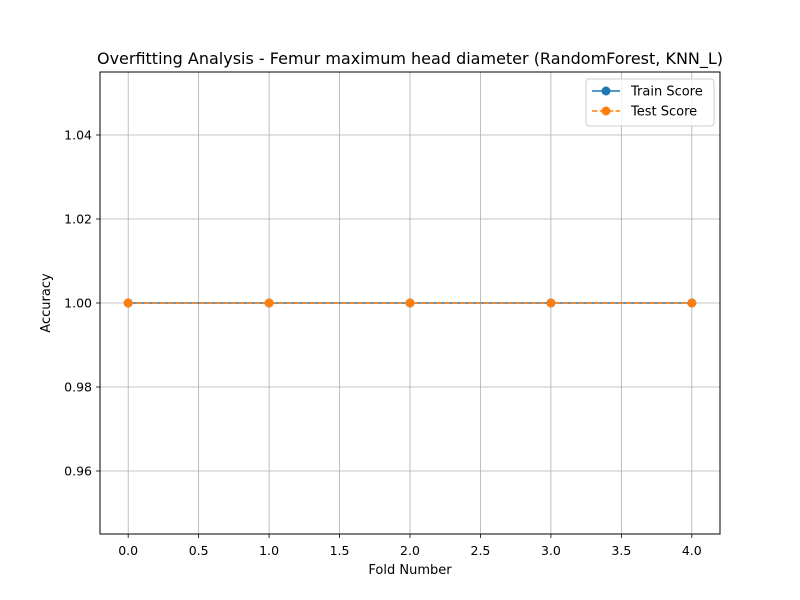 This screenshot has width=800, height=600. I want to click on x-tick-label: 3.0, so click(551, 550).